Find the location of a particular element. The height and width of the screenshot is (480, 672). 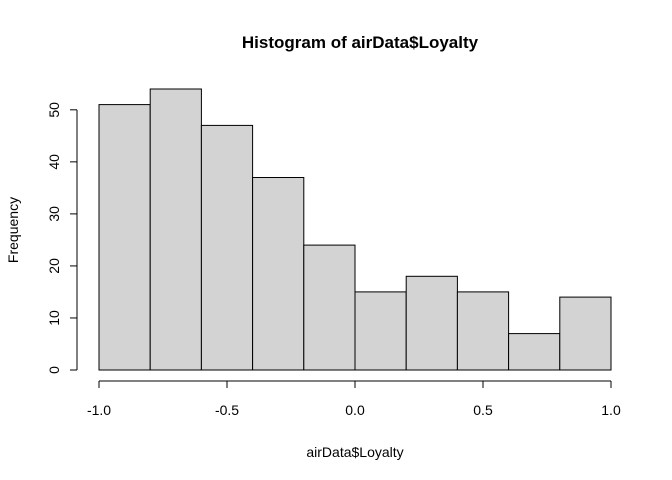

y-tick-label: 50 is located at coordinates (54, 110).